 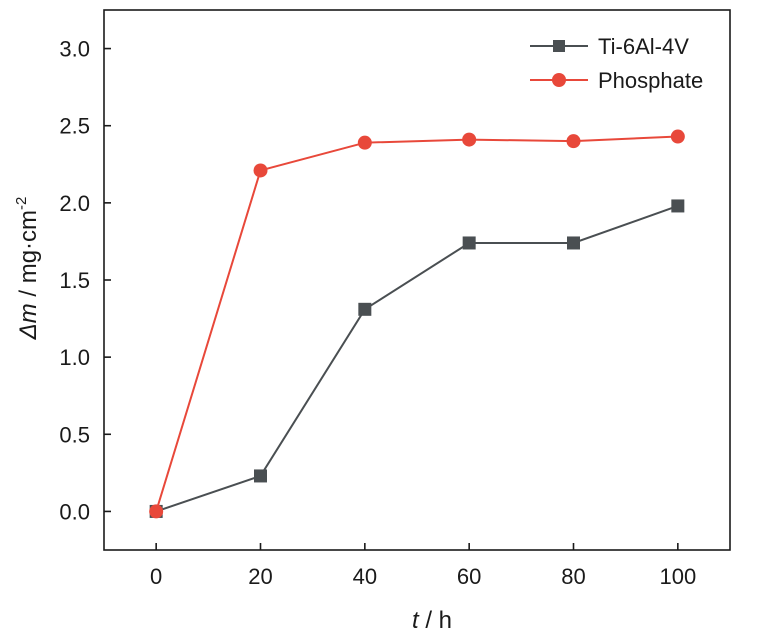 I want to click on legend-item-ti-6al-4v: Ti-6Al-4V, so click(x=609, y=46).